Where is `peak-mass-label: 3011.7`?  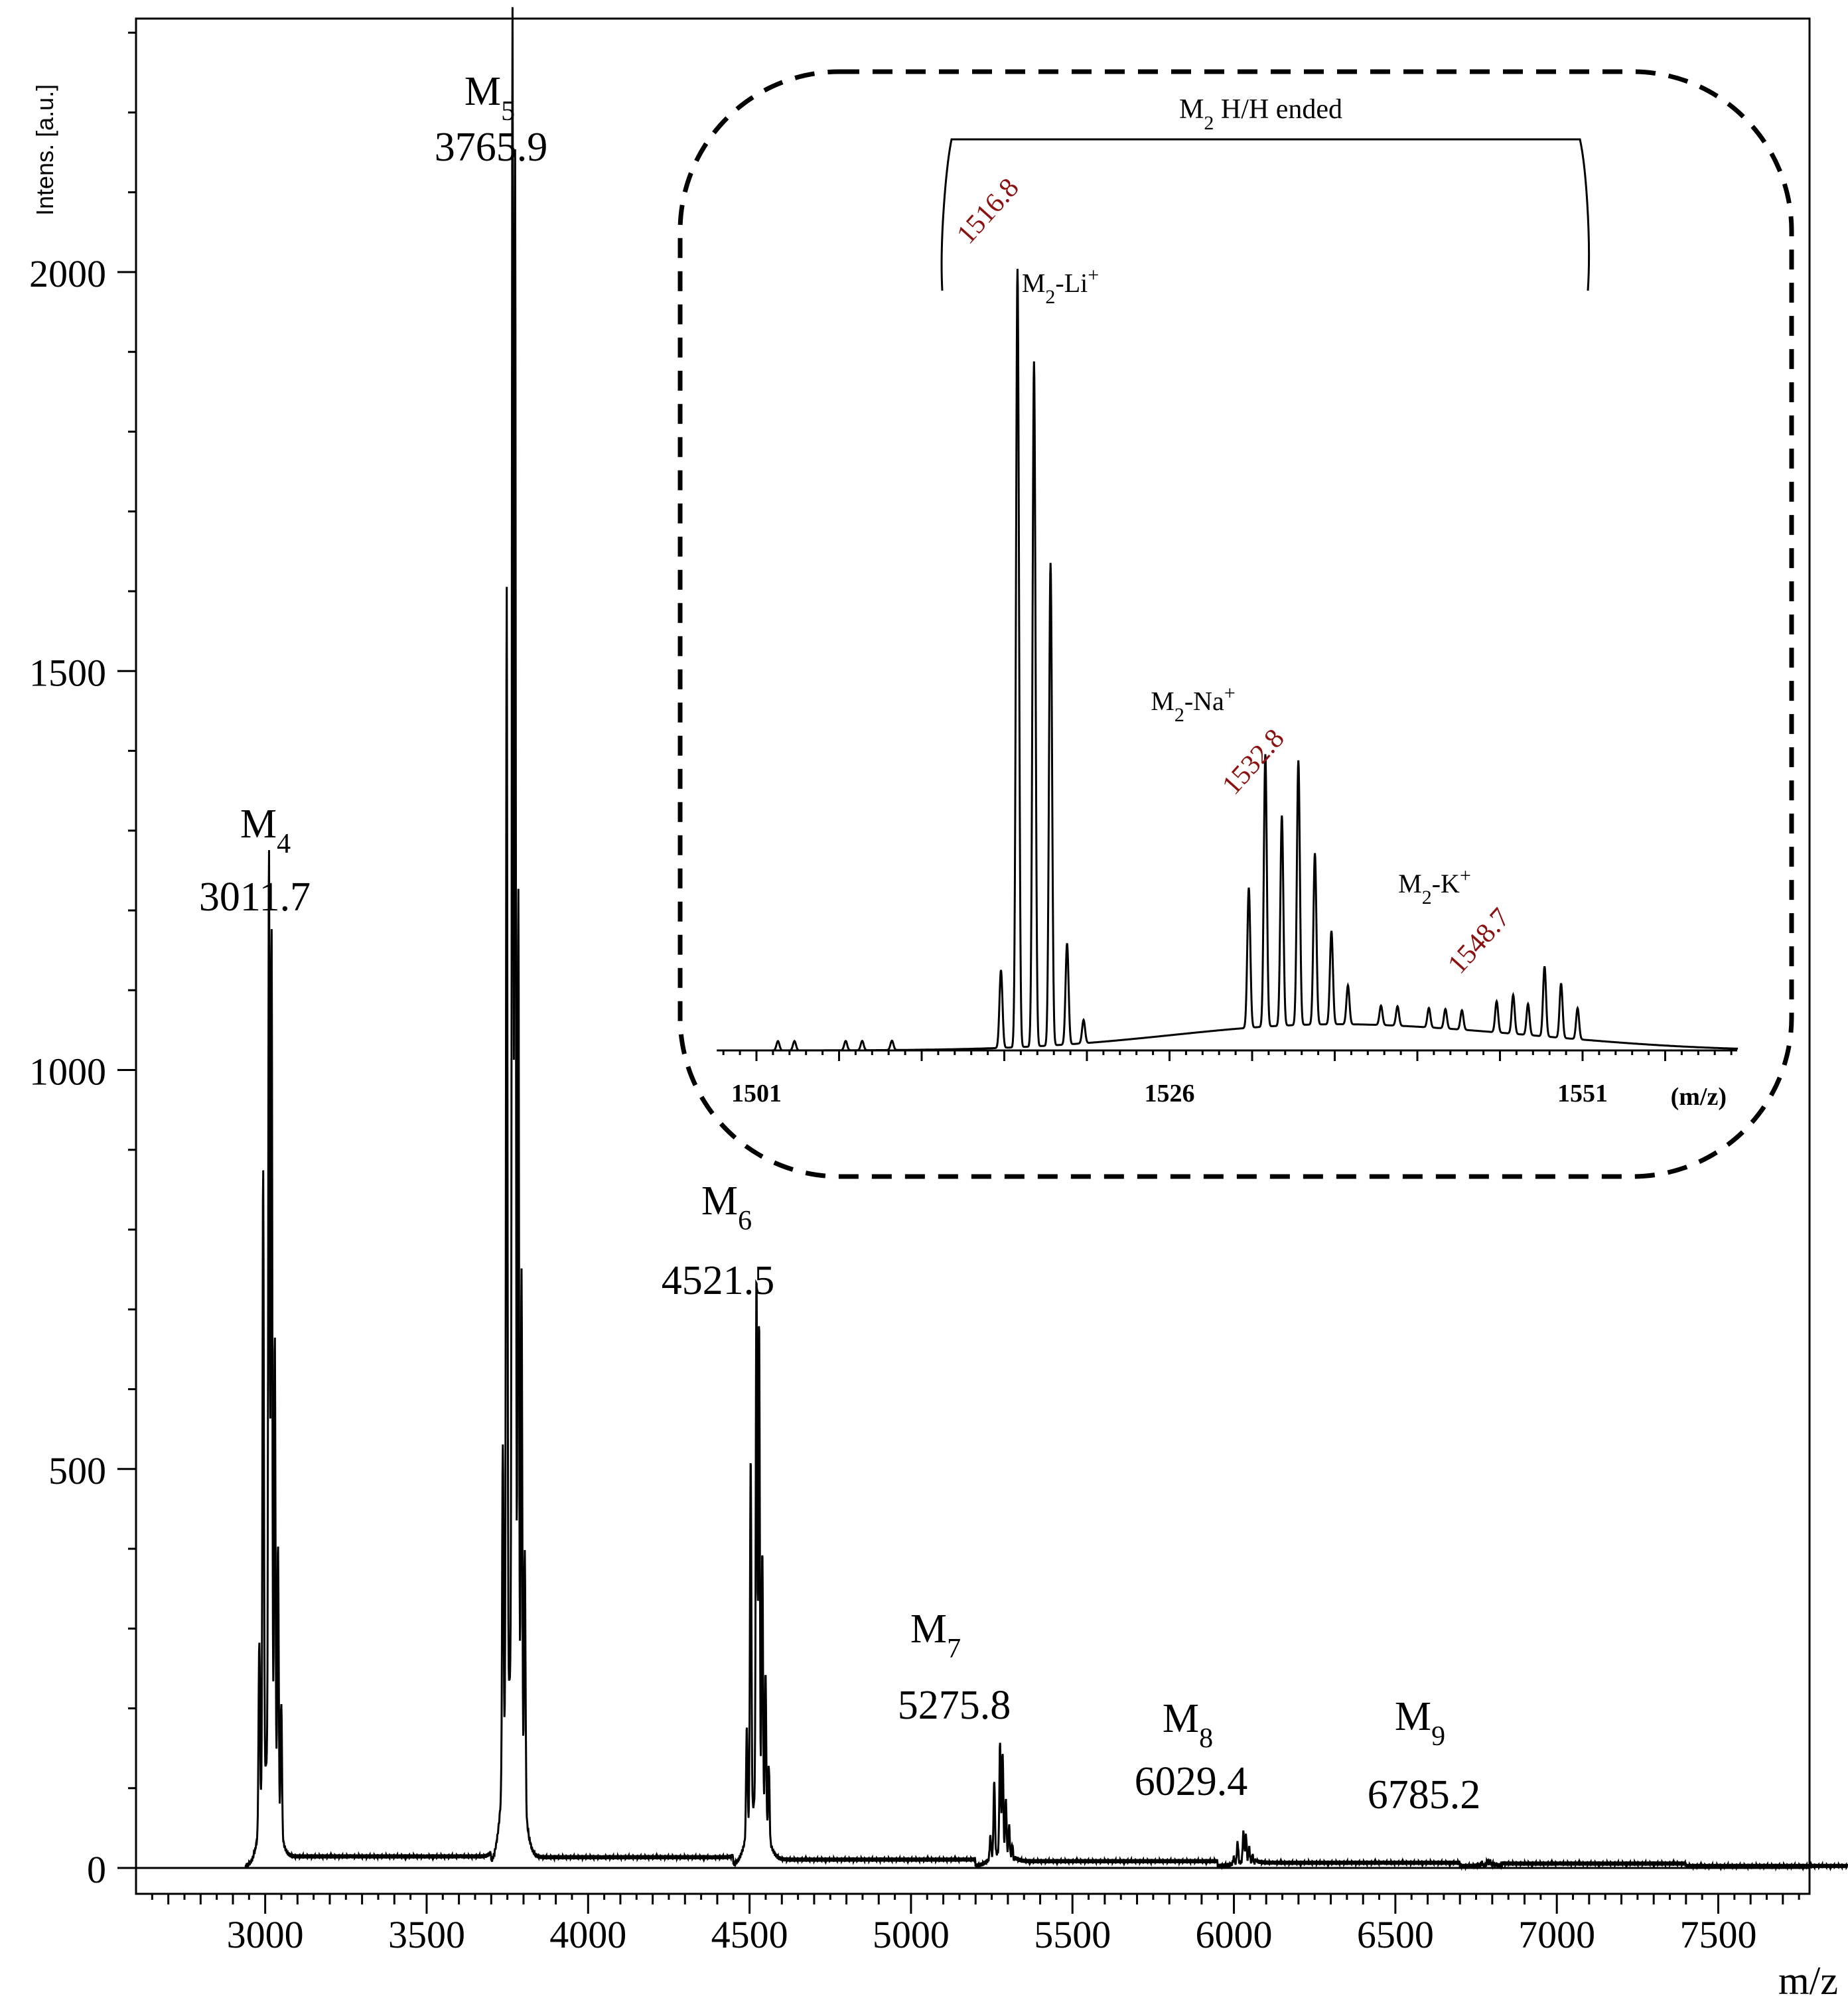 peak-mass-label: 3011.7 is located at coordinates (255, 897).